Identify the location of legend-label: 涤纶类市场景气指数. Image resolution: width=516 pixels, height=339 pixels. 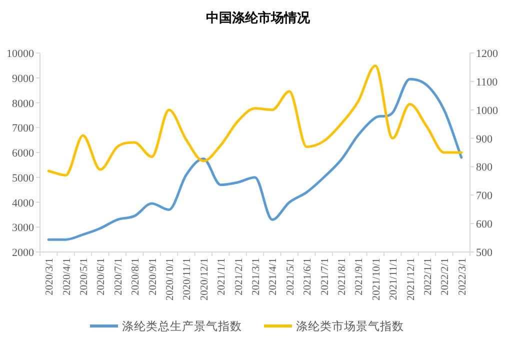
(350, 326).